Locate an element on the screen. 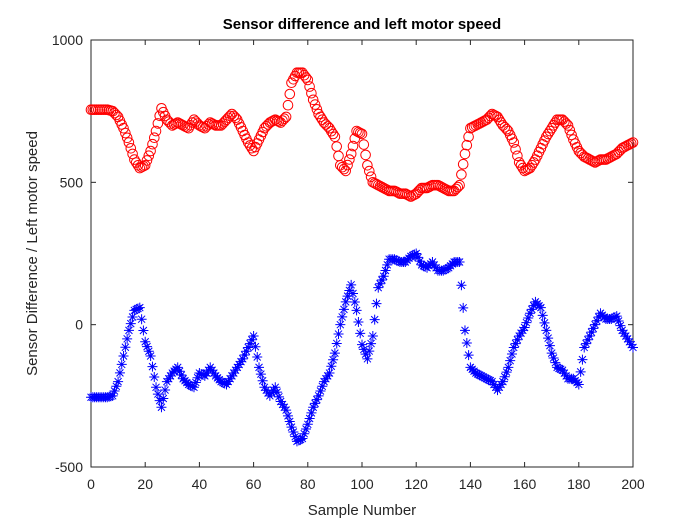  x-tick-label: 100 is located at coordinates (362, 484).